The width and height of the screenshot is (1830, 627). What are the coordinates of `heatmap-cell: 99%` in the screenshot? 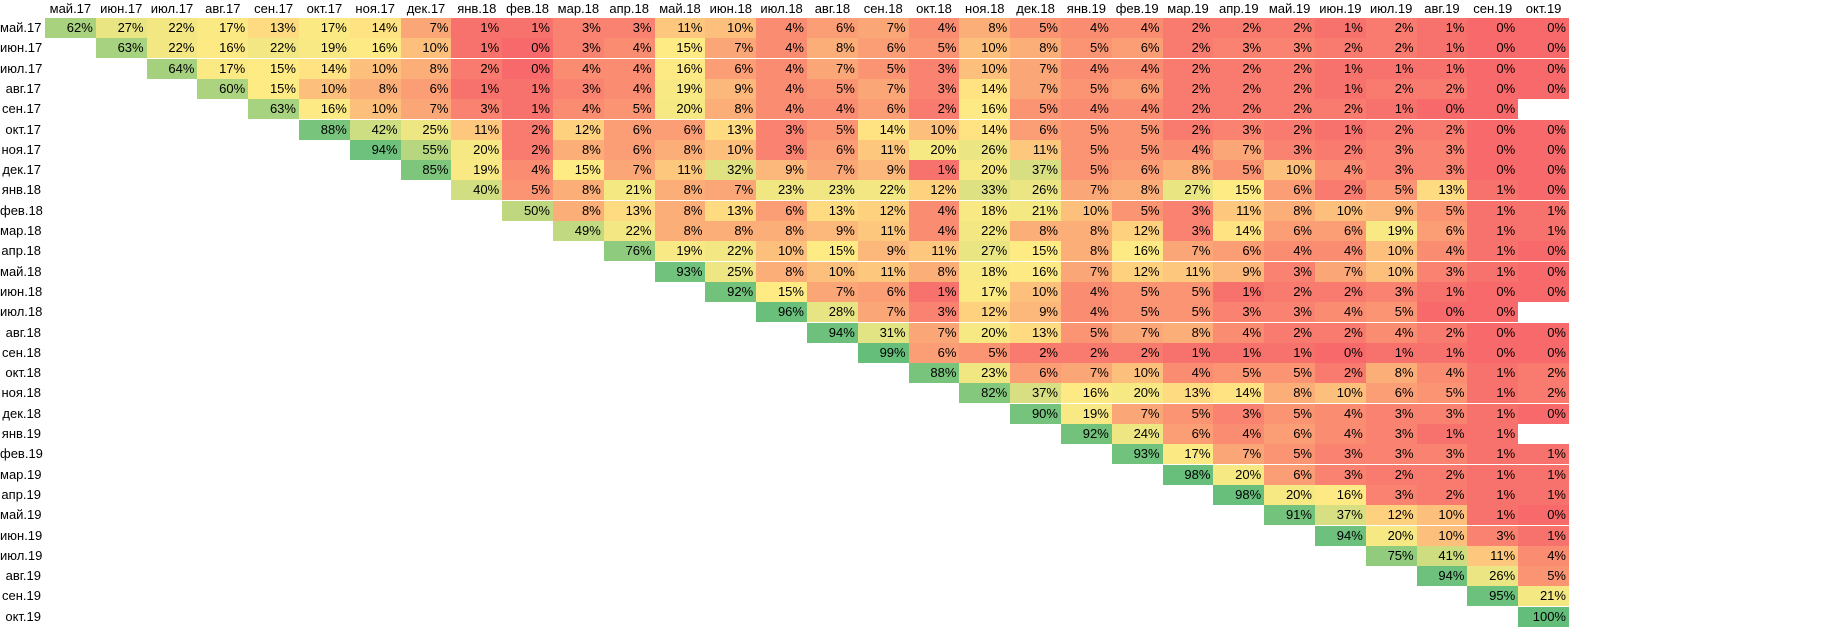 It's located at (883, 352).